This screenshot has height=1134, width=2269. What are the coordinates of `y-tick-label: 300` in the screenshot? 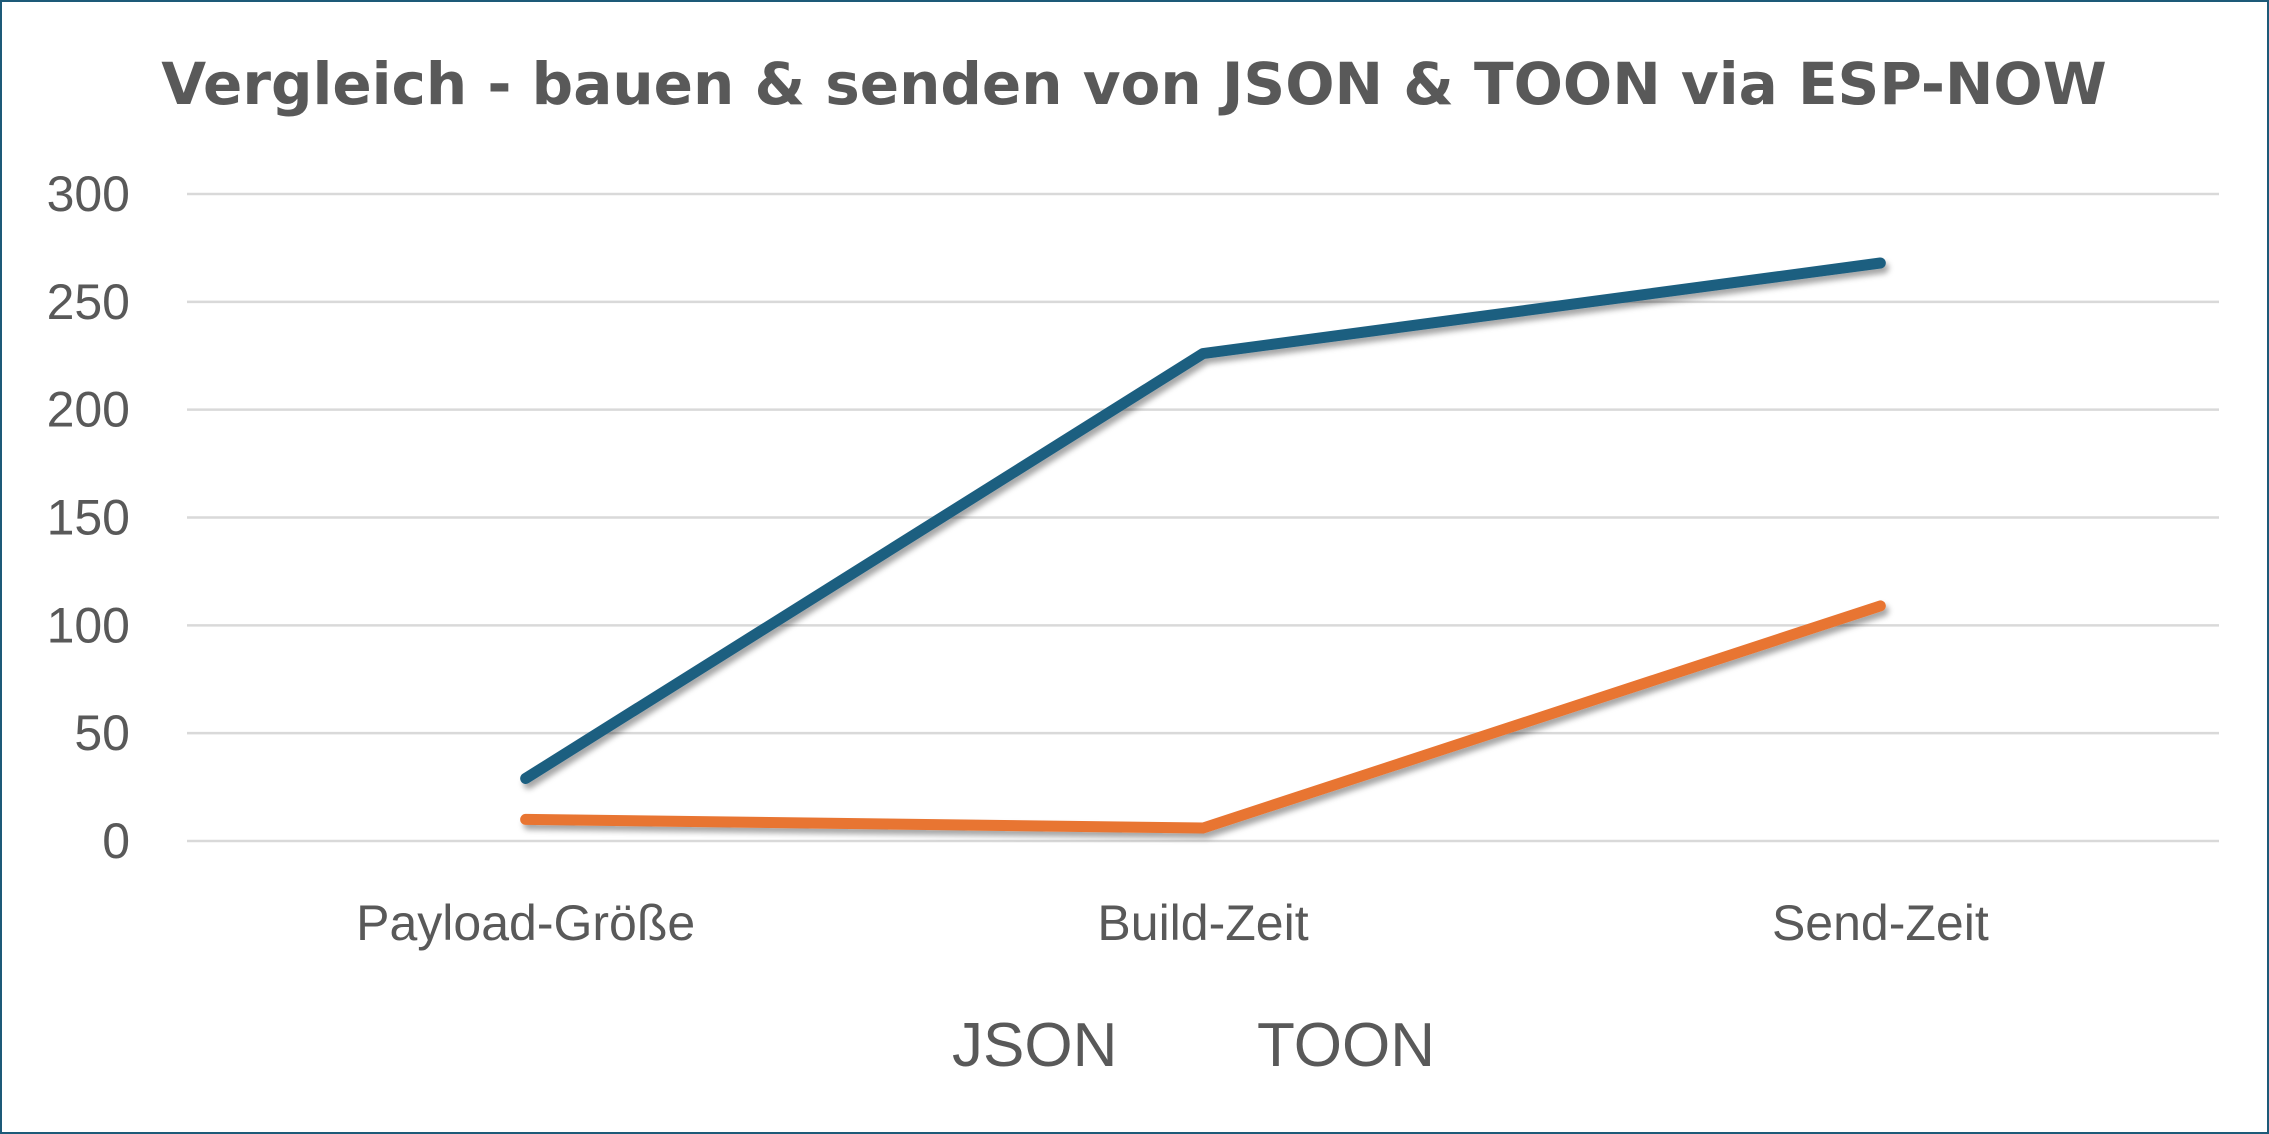 It's located at (88, 194).